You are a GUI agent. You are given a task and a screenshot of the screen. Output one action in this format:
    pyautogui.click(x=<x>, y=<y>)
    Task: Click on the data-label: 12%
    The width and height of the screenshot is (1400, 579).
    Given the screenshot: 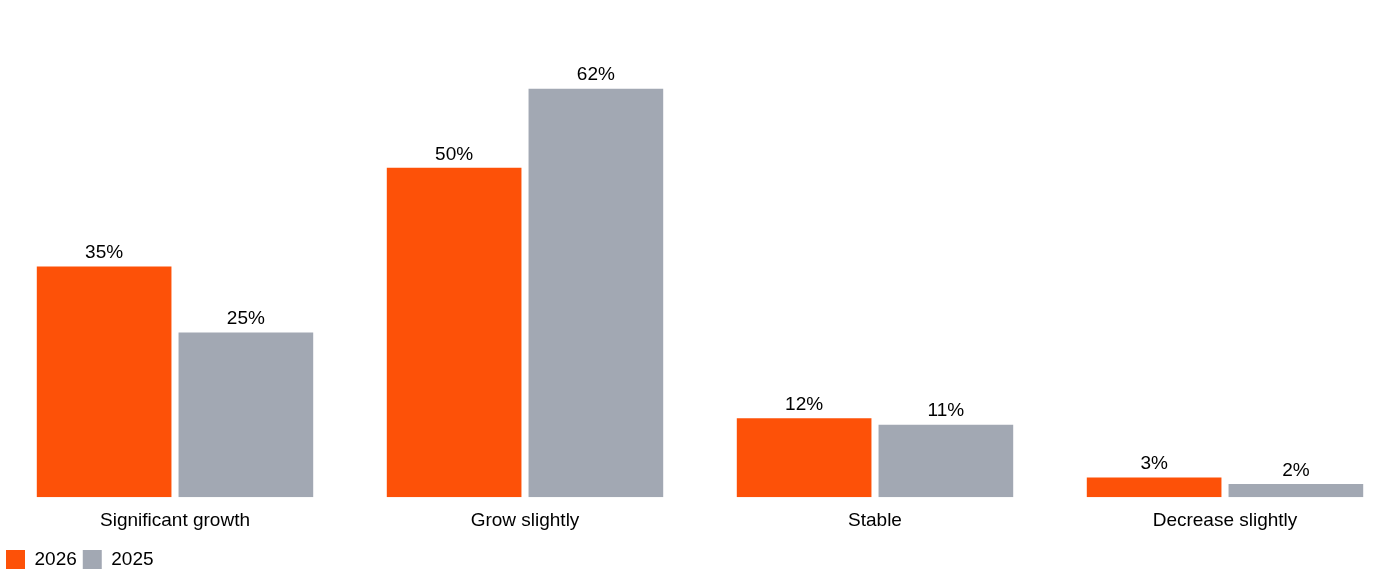 What is the action you would take?
    pyautogui.click(x=804, y=403)
    